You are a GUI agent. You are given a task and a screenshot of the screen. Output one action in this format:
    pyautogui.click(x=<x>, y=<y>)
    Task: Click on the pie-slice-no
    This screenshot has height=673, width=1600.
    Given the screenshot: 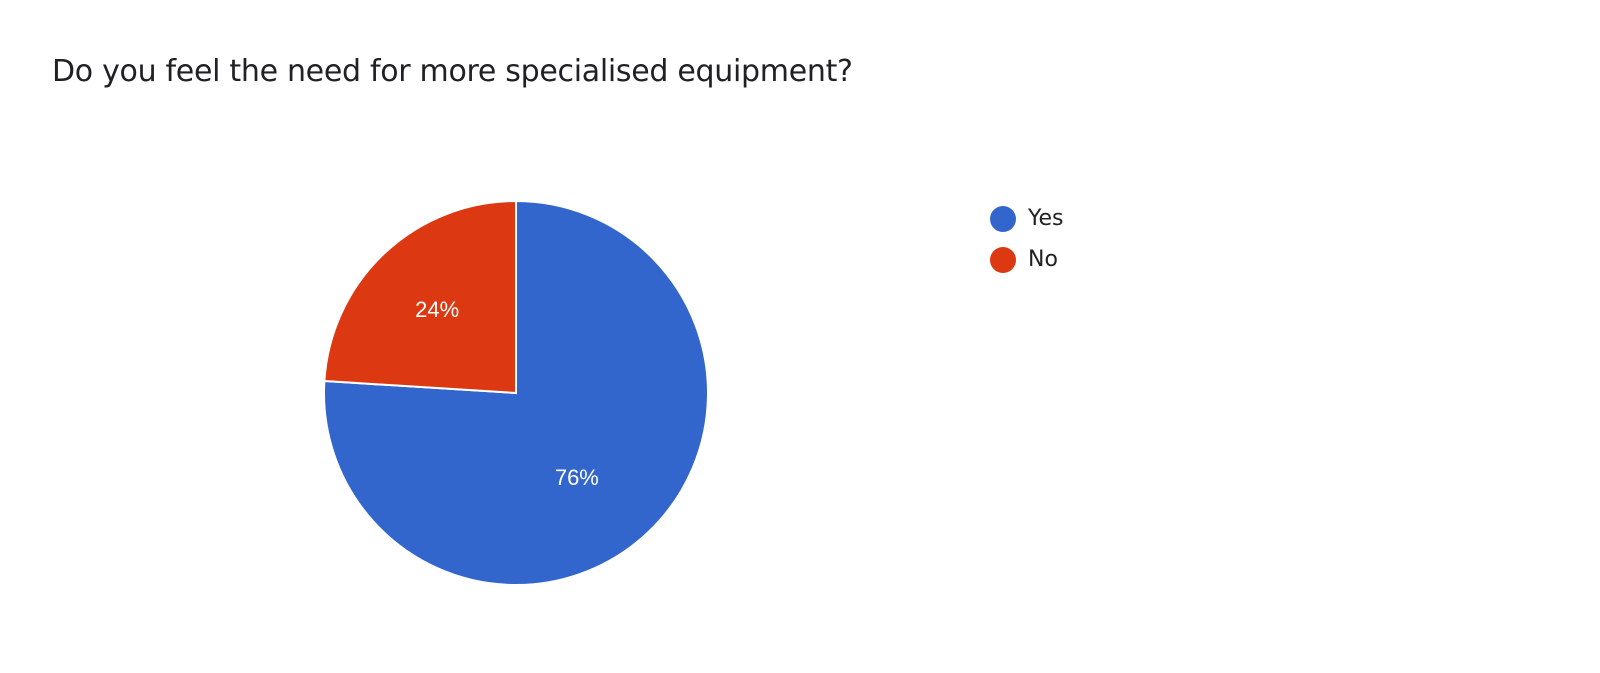 What is the action you would take?
    pyautogui.click(x=420, y=297)
    